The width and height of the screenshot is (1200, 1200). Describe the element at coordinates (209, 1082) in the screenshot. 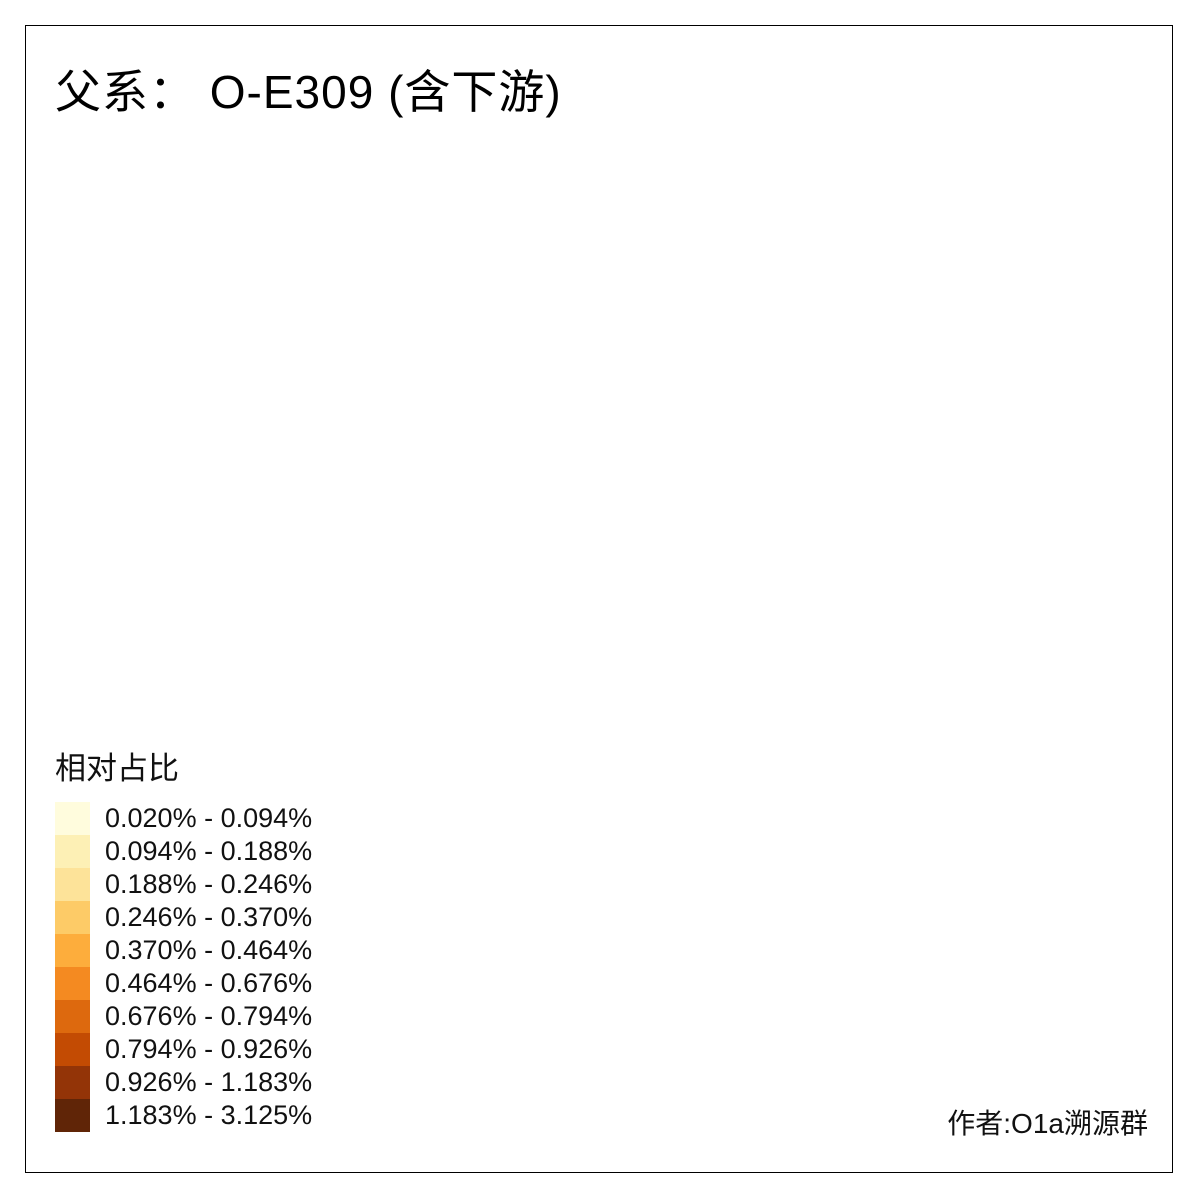

I see `legend-label: 0.926% - 1.183%` at that location.